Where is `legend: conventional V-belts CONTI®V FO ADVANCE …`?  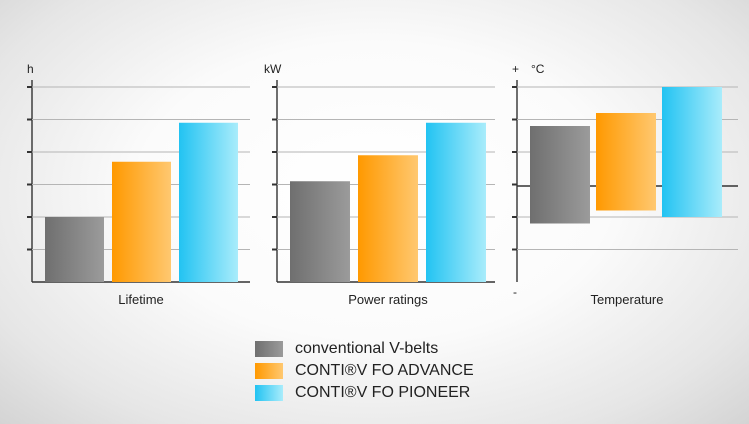
legend: conventional V-belts CONTI®V FO ADVANCE … is located at coordinates (364, 371).